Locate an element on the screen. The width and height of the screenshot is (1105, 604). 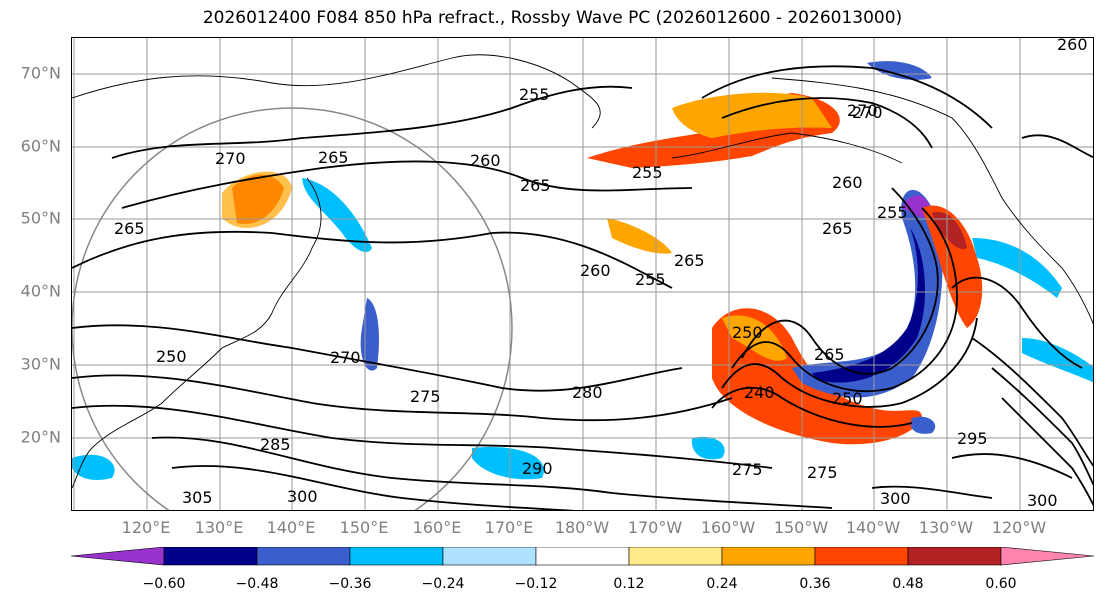
lon-label-180w: 180°W is located at coordinates (582, 527).